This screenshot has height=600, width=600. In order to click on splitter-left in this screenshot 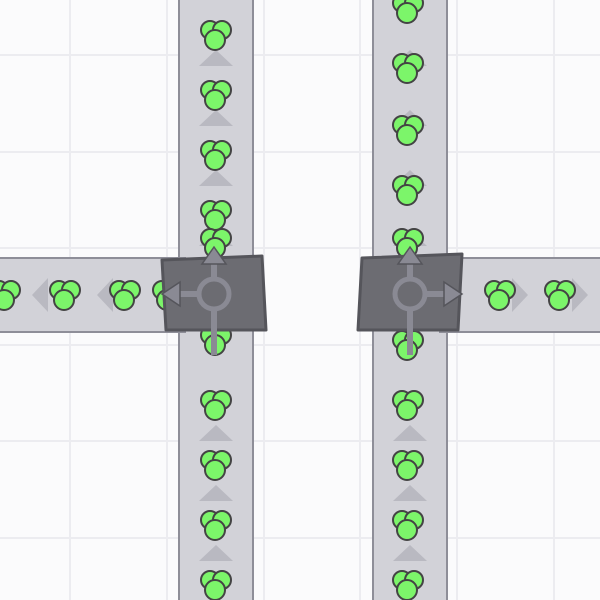, I will do `click(214, 300)`.